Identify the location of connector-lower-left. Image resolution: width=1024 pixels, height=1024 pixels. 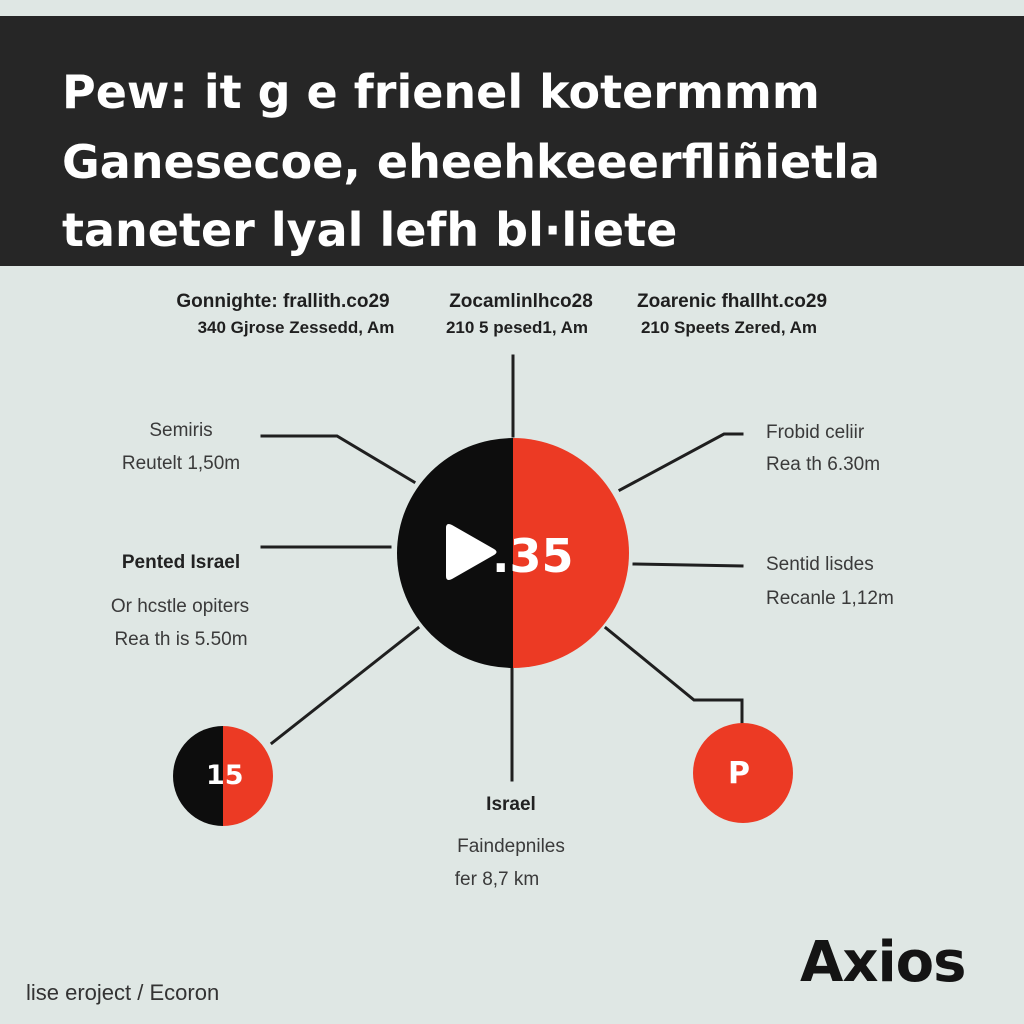
(345, 685).